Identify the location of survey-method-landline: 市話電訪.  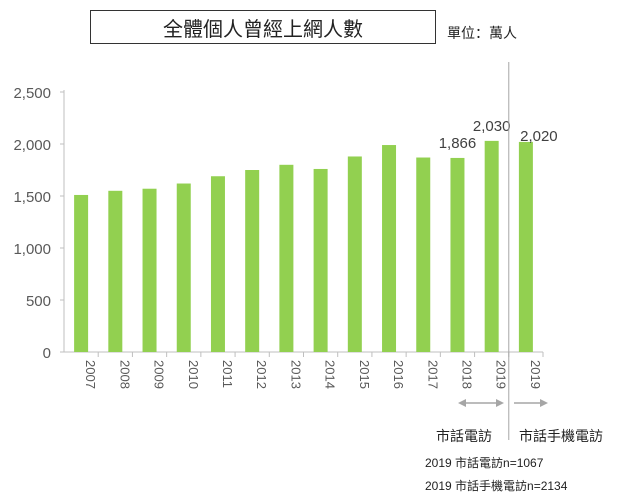
(464, 436).